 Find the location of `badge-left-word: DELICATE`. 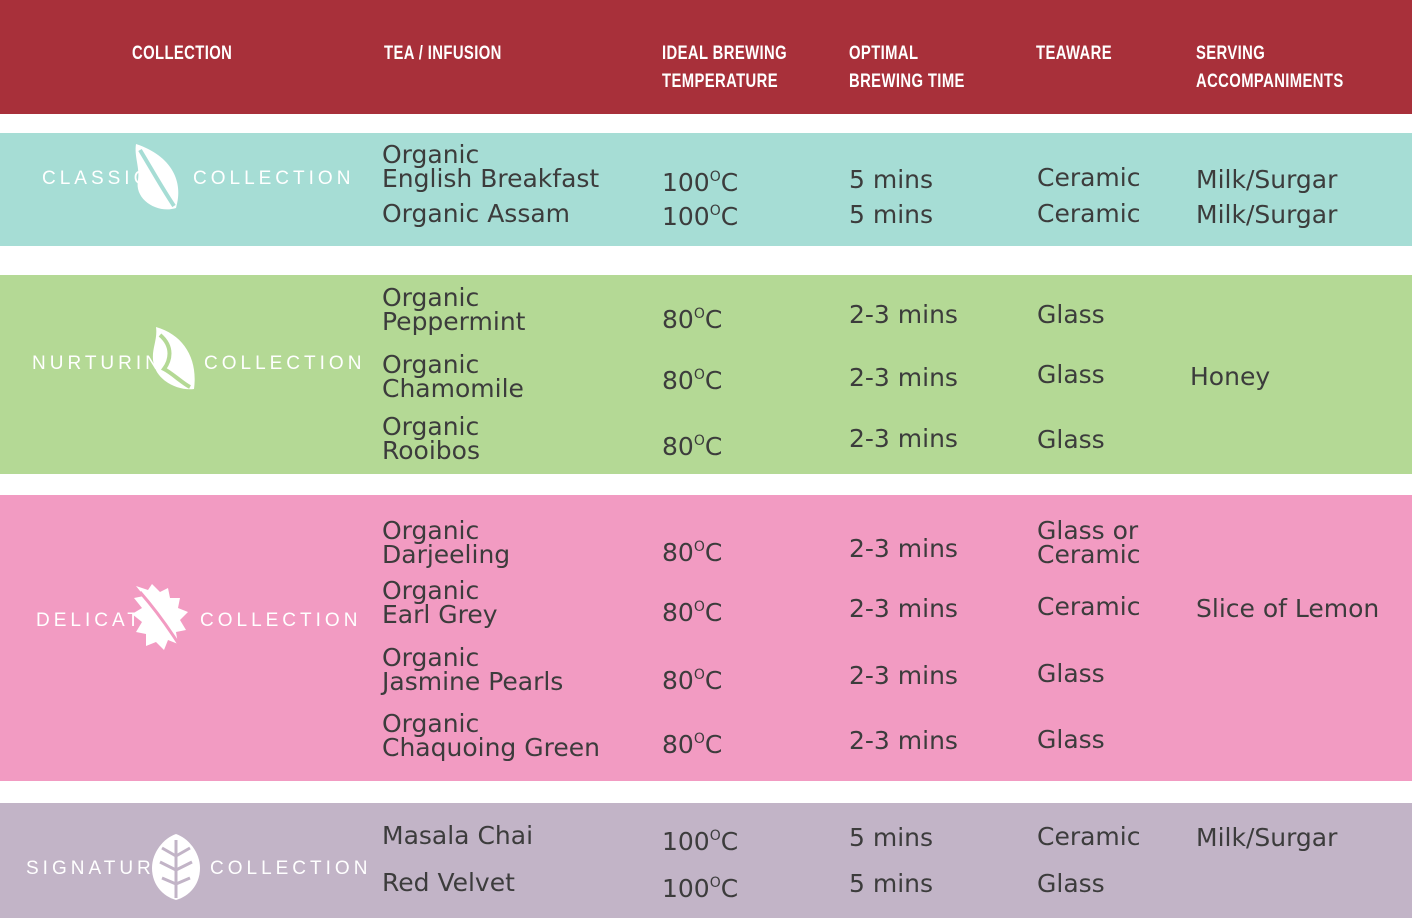

badge-left-word: DELICATE is located at coordinates (98, 620).